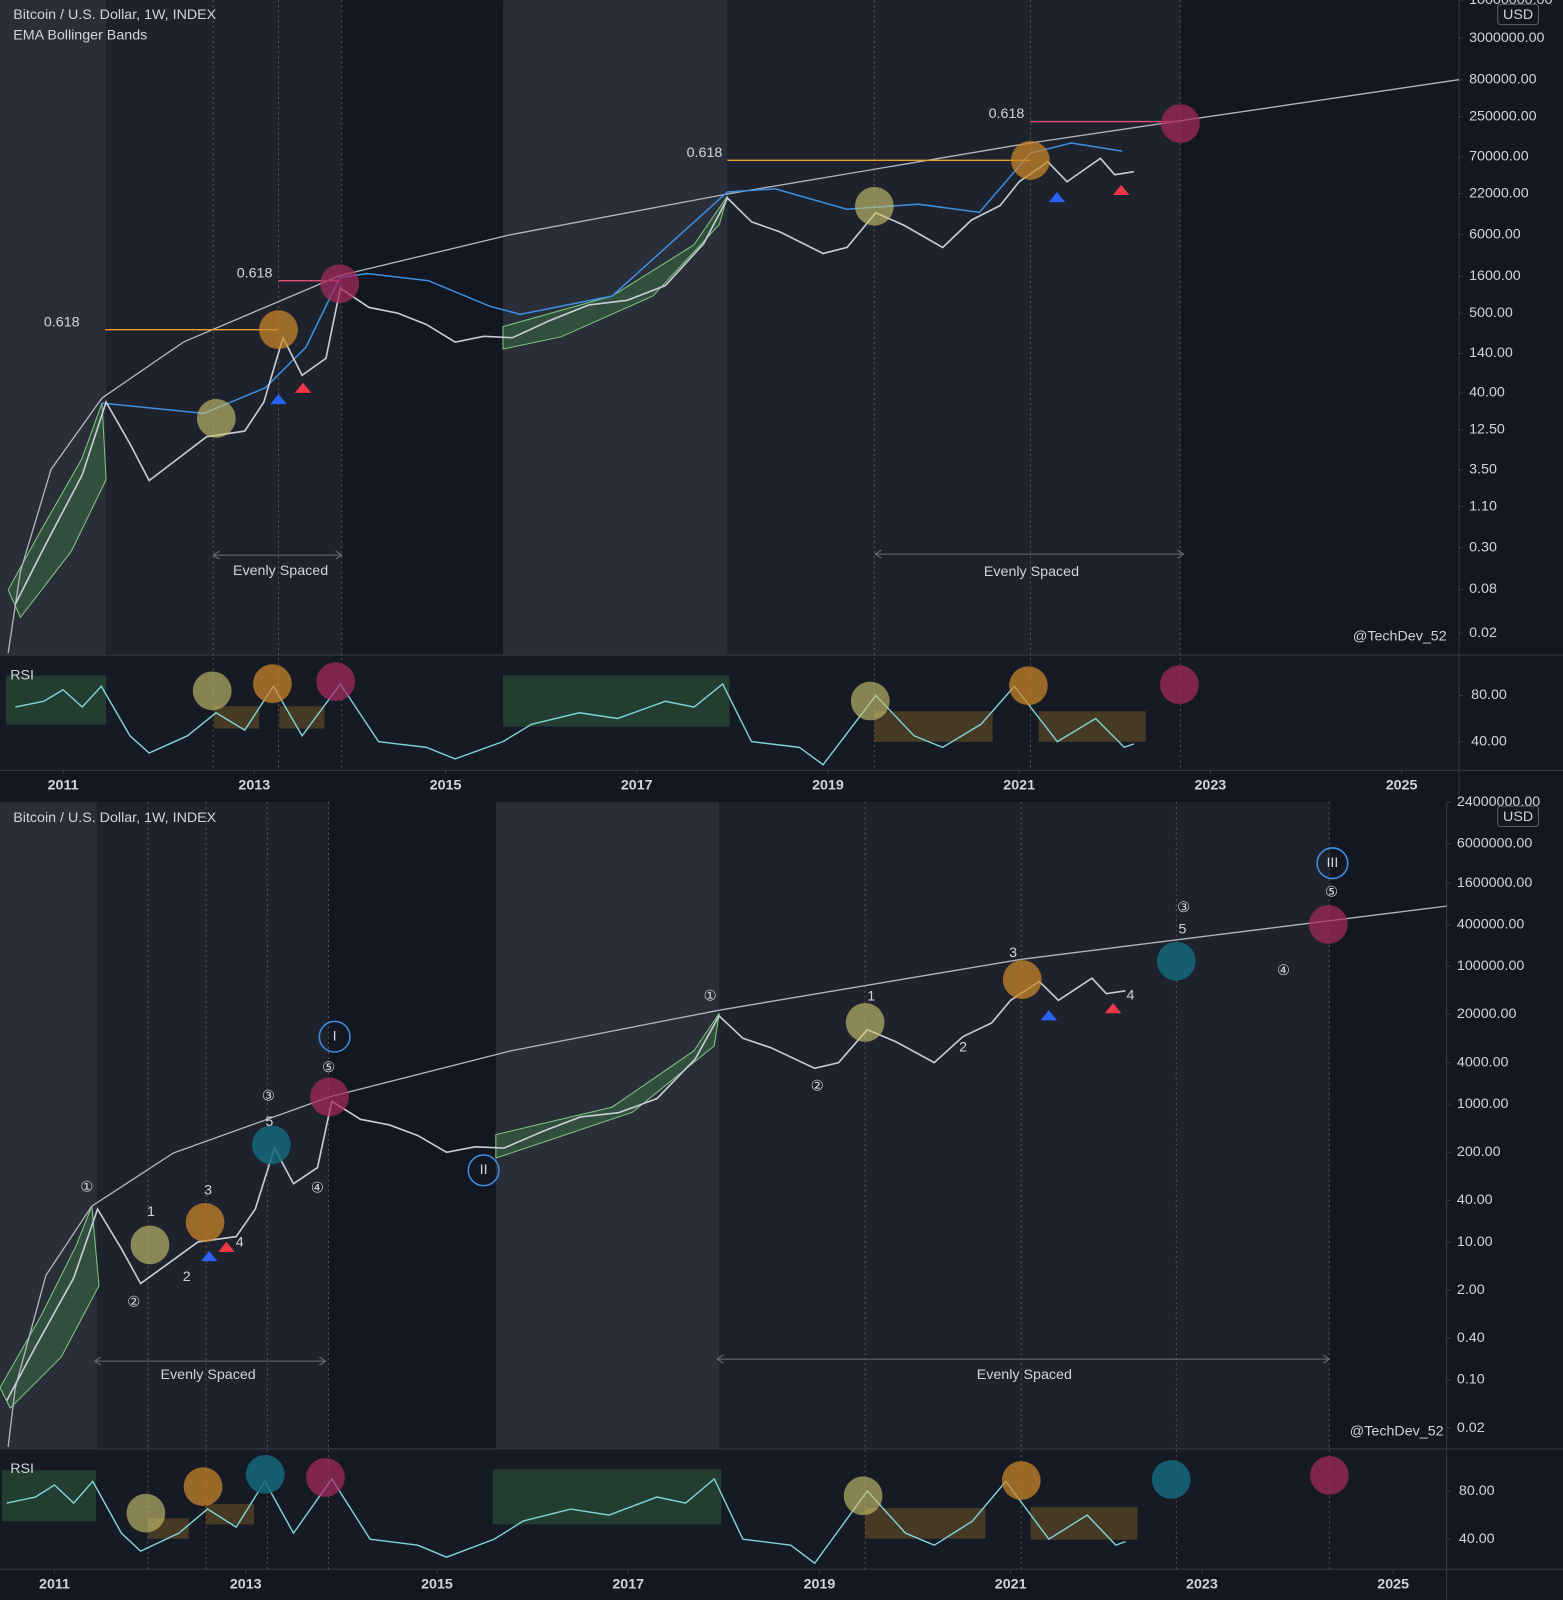  I want to click on watermark: @TechDev_52, so click(1397, 1431).